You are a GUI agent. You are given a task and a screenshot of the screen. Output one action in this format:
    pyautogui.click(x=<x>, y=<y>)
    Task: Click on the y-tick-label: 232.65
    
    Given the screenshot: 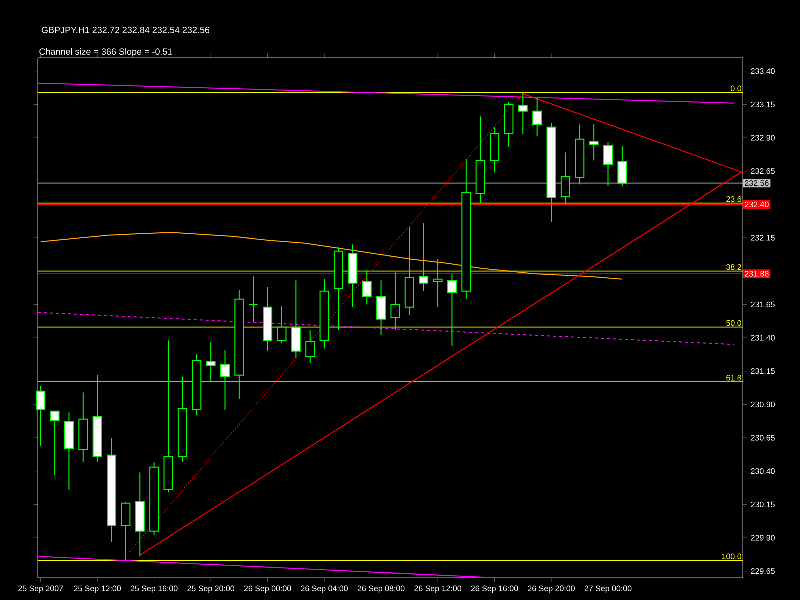 What is the action you would take?
    pyautogui.click(x=763, y=171)
    